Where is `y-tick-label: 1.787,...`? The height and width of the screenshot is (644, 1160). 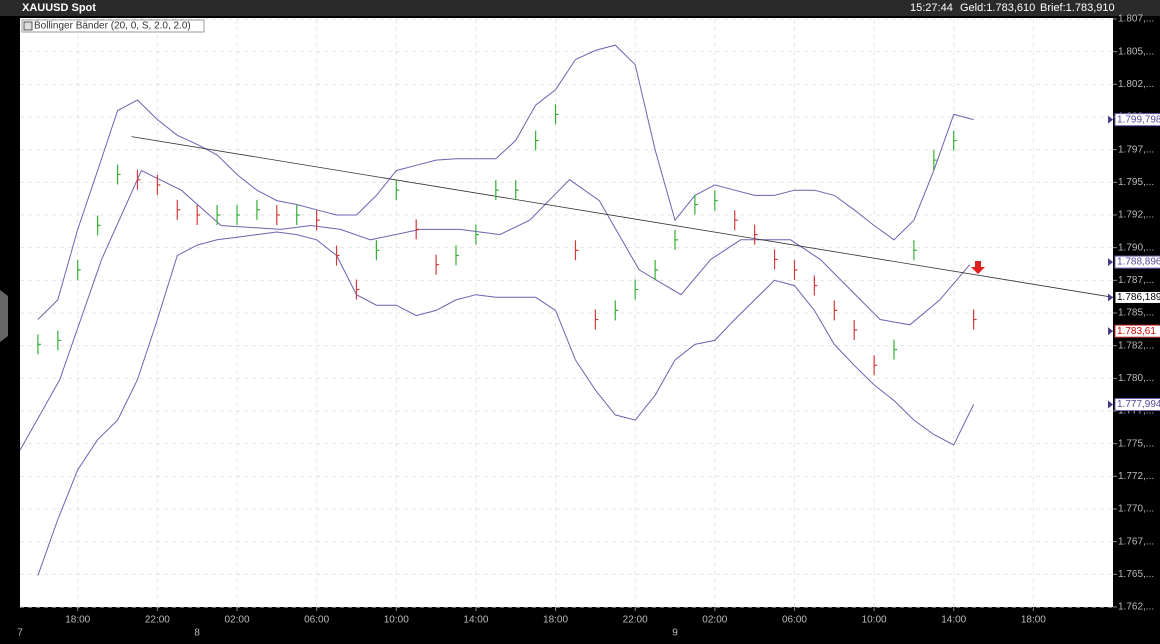 y-tick-label: 1.787,... is located at coordinates (1136, 280).